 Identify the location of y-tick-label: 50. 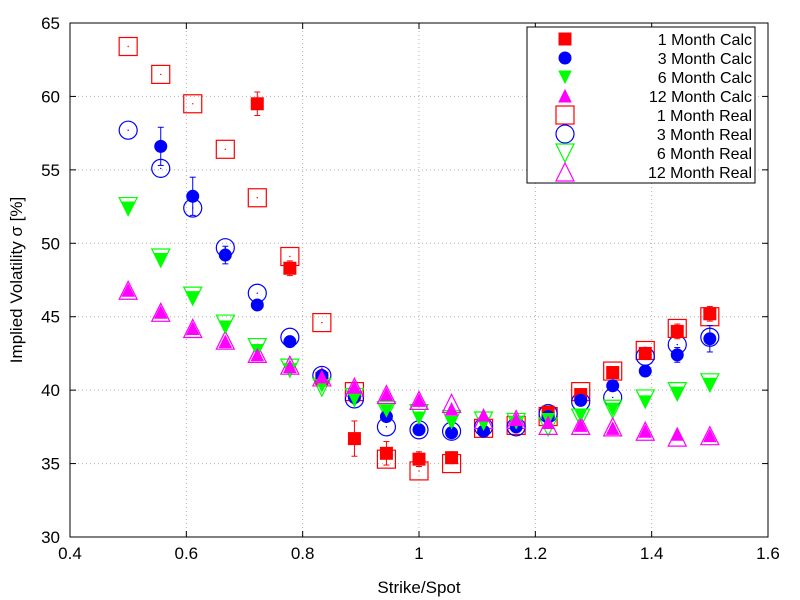
(50, 243).